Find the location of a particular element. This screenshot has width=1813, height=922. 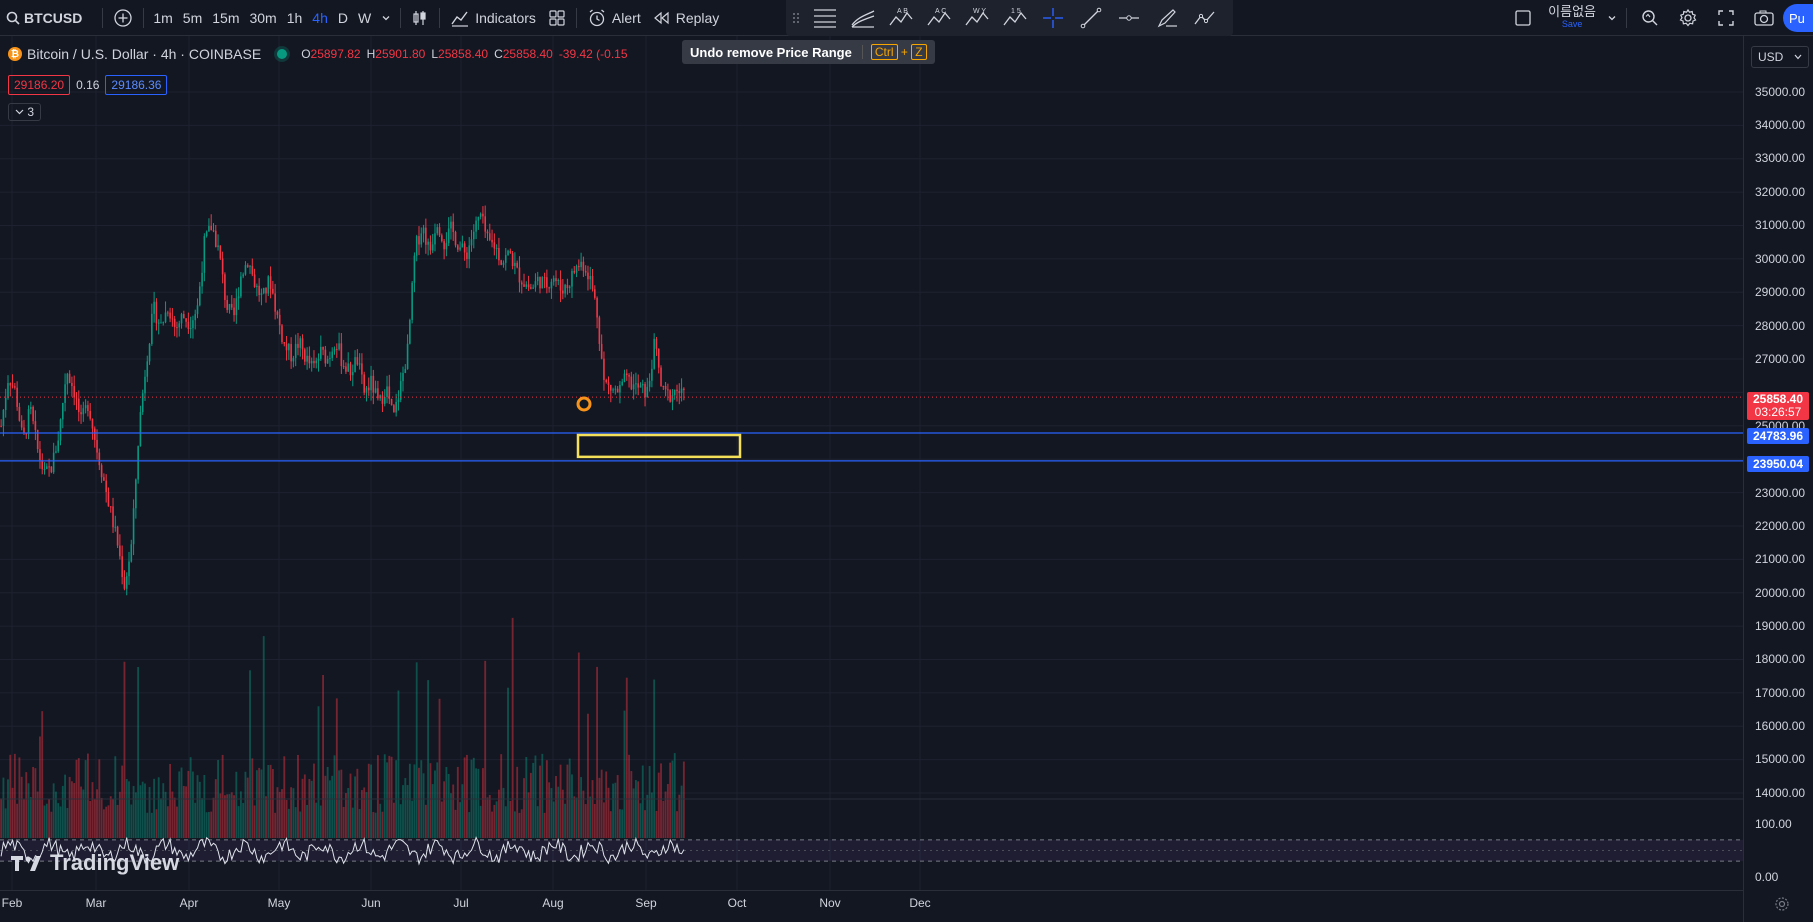

timeframe-15m: 15m is located at coordinates (226, 17).